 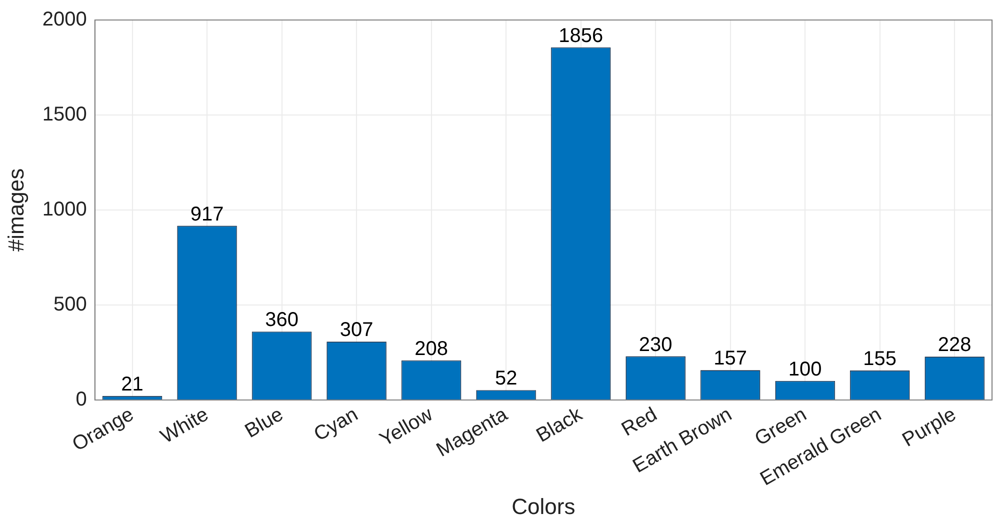 I want to click on y-tick-label: 1500, so click(x=64, y=115).